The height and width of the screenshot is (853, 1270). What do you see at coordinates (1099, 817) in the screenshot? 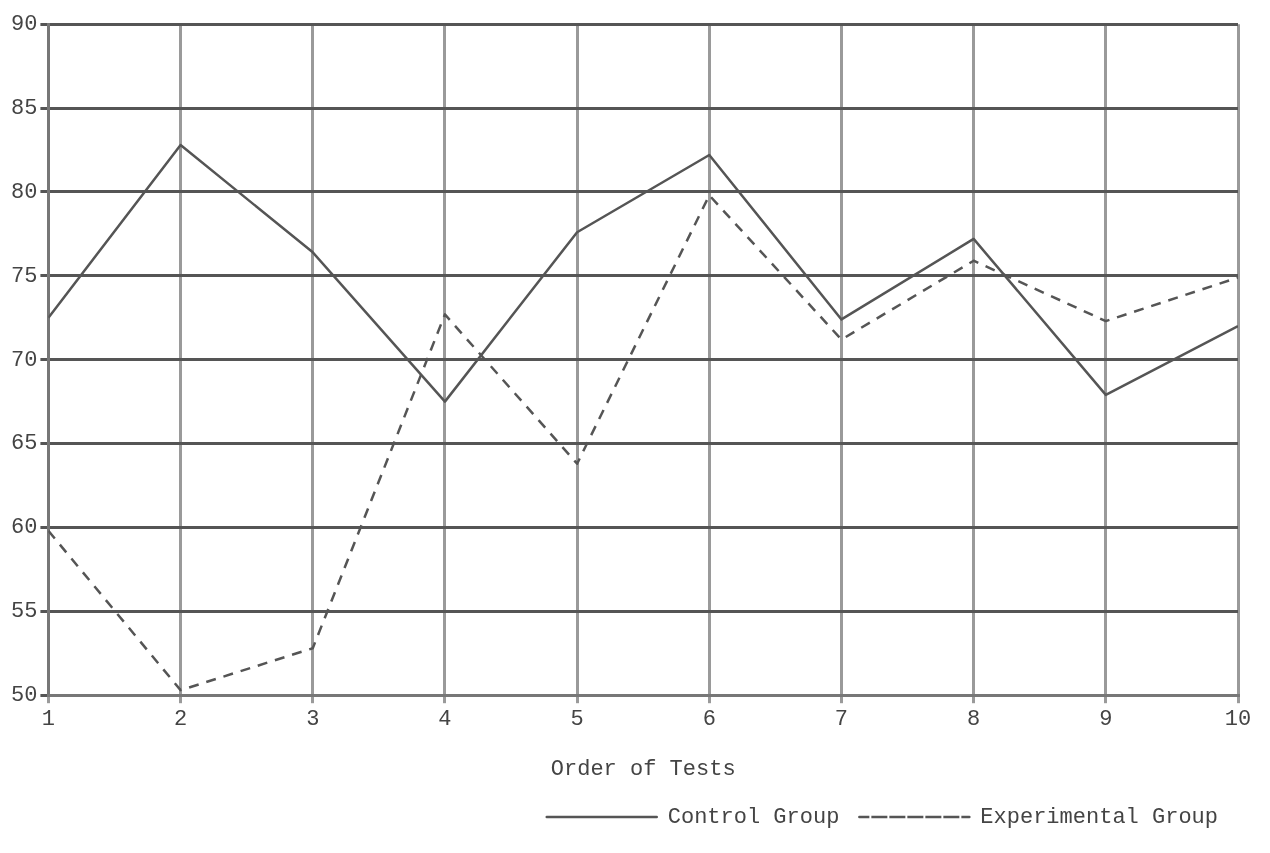
I see `legend-label: Experimental Group` at bounding box center [1099, 817].